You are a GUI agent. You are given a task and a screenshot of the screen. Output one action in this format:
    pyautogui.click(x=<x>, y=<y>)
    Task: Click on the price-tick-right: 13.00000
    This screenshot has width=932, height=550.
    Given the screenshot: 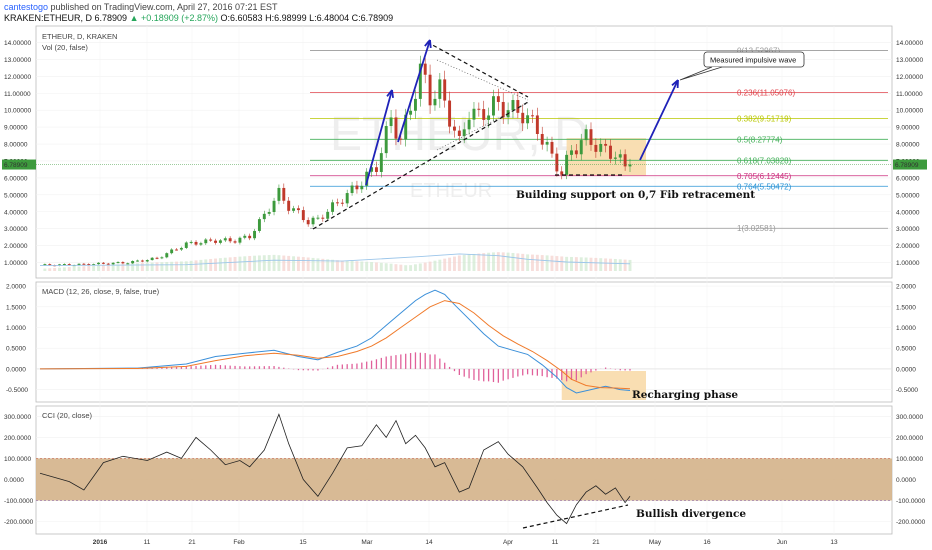 What is the action you would take?
    pyautogui.click(x=909, y=60)
    